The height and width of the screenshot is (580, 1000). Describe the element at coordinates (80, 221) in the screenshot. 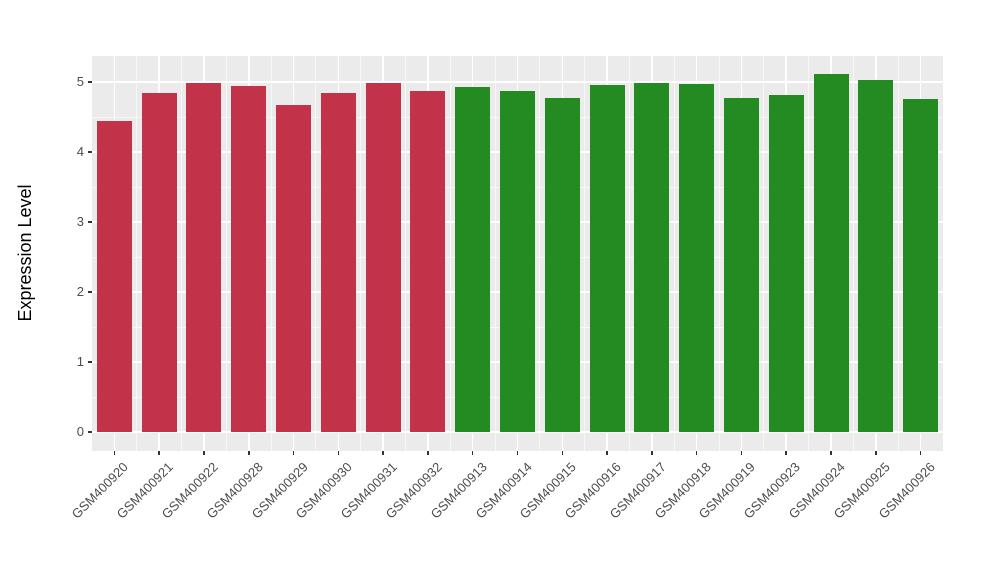

I see `y-tick-label: 3` at that location.